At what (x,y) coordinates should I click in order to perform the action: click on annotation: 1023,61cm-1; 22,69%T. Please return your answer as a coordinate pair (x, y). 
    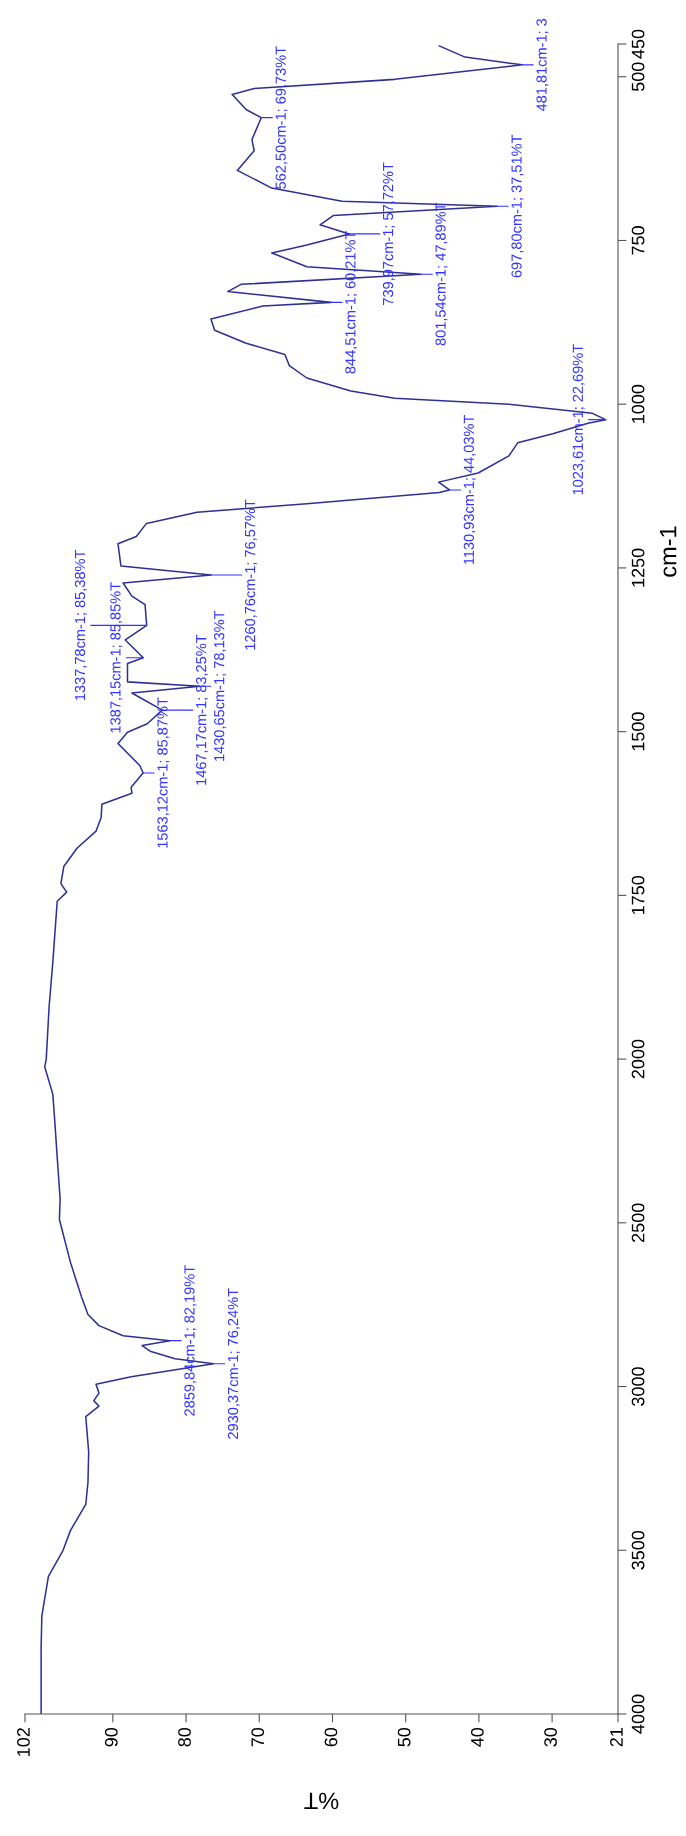
    Looking at the image, I should click on (578, 419).